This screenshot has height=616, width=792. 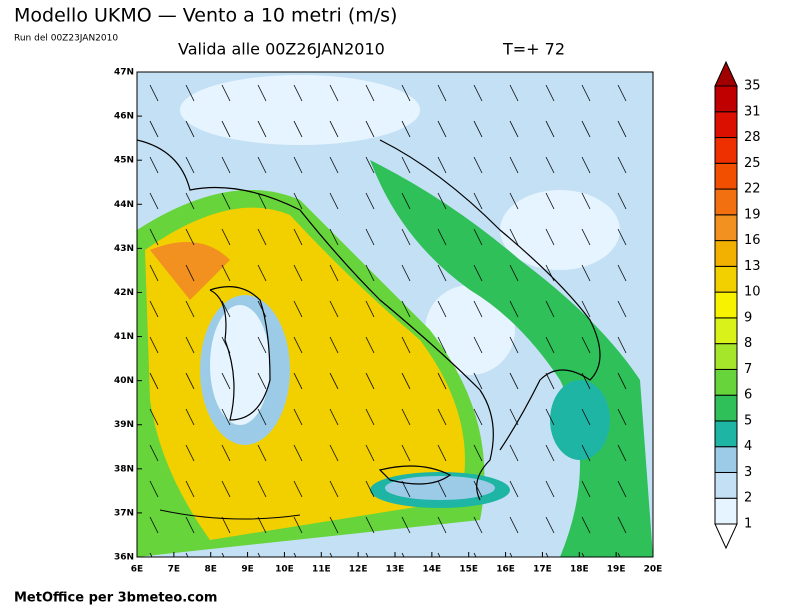 What do you see at coordinates (752, 214) in the screenshot?
I see `legend-label: 19` at bounding box center [752, 214].